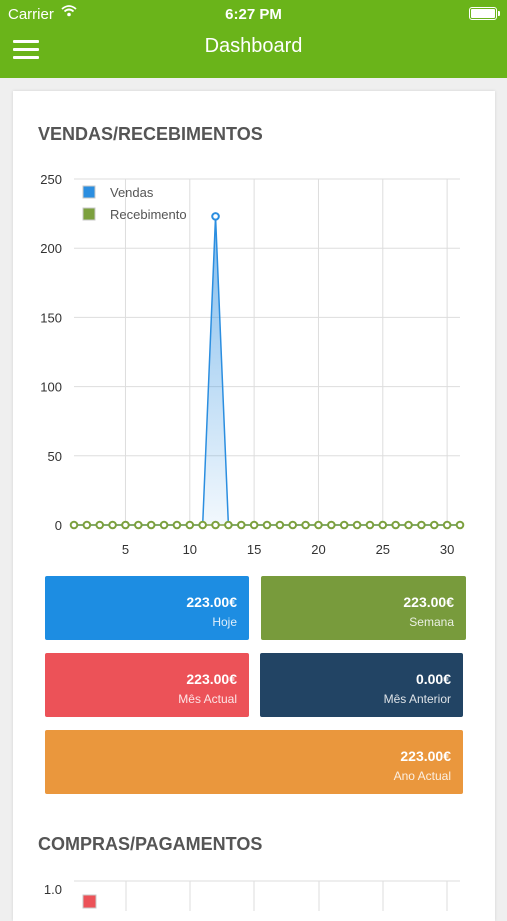 This screenshot has width=507, height=921. I want to click on today-label: Hoje, so click(224, 622).